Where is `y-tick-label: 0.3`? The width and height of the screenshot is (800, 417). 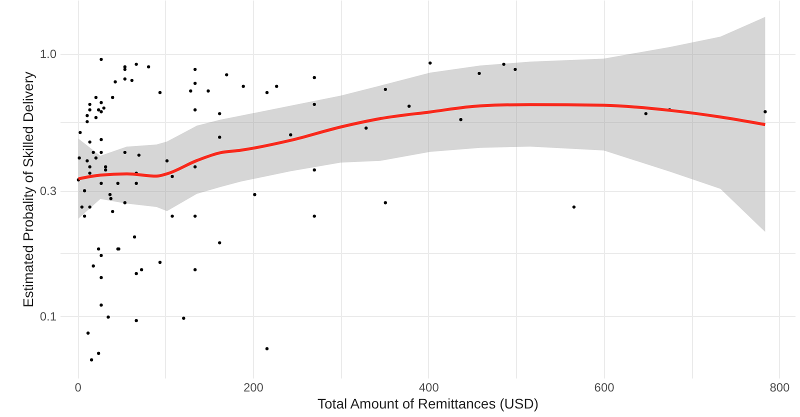 y-tick-label: 0.3 is located at coordinates (48, 191).